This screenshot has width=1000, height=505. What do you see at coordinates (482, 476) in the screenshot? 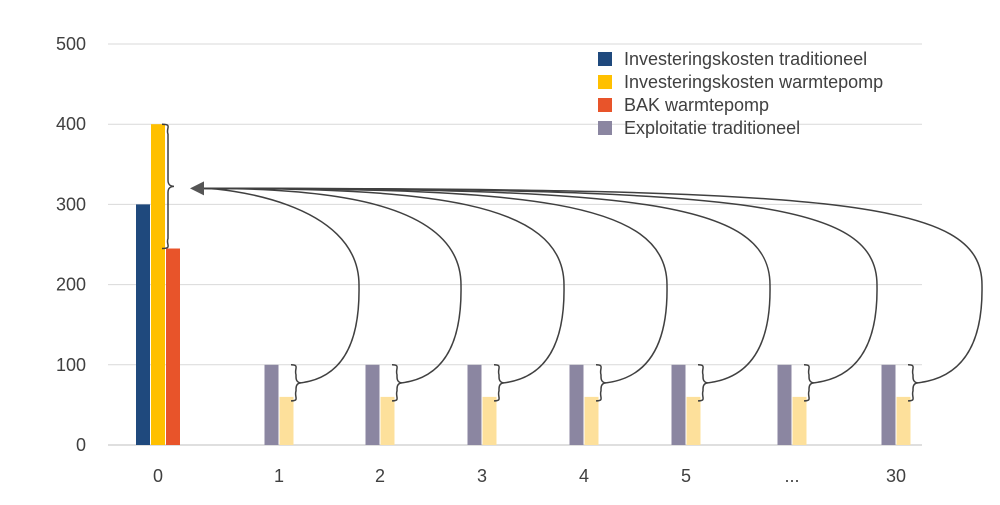
I see `x-tick-label: 3` at bounding box center [482, 476].